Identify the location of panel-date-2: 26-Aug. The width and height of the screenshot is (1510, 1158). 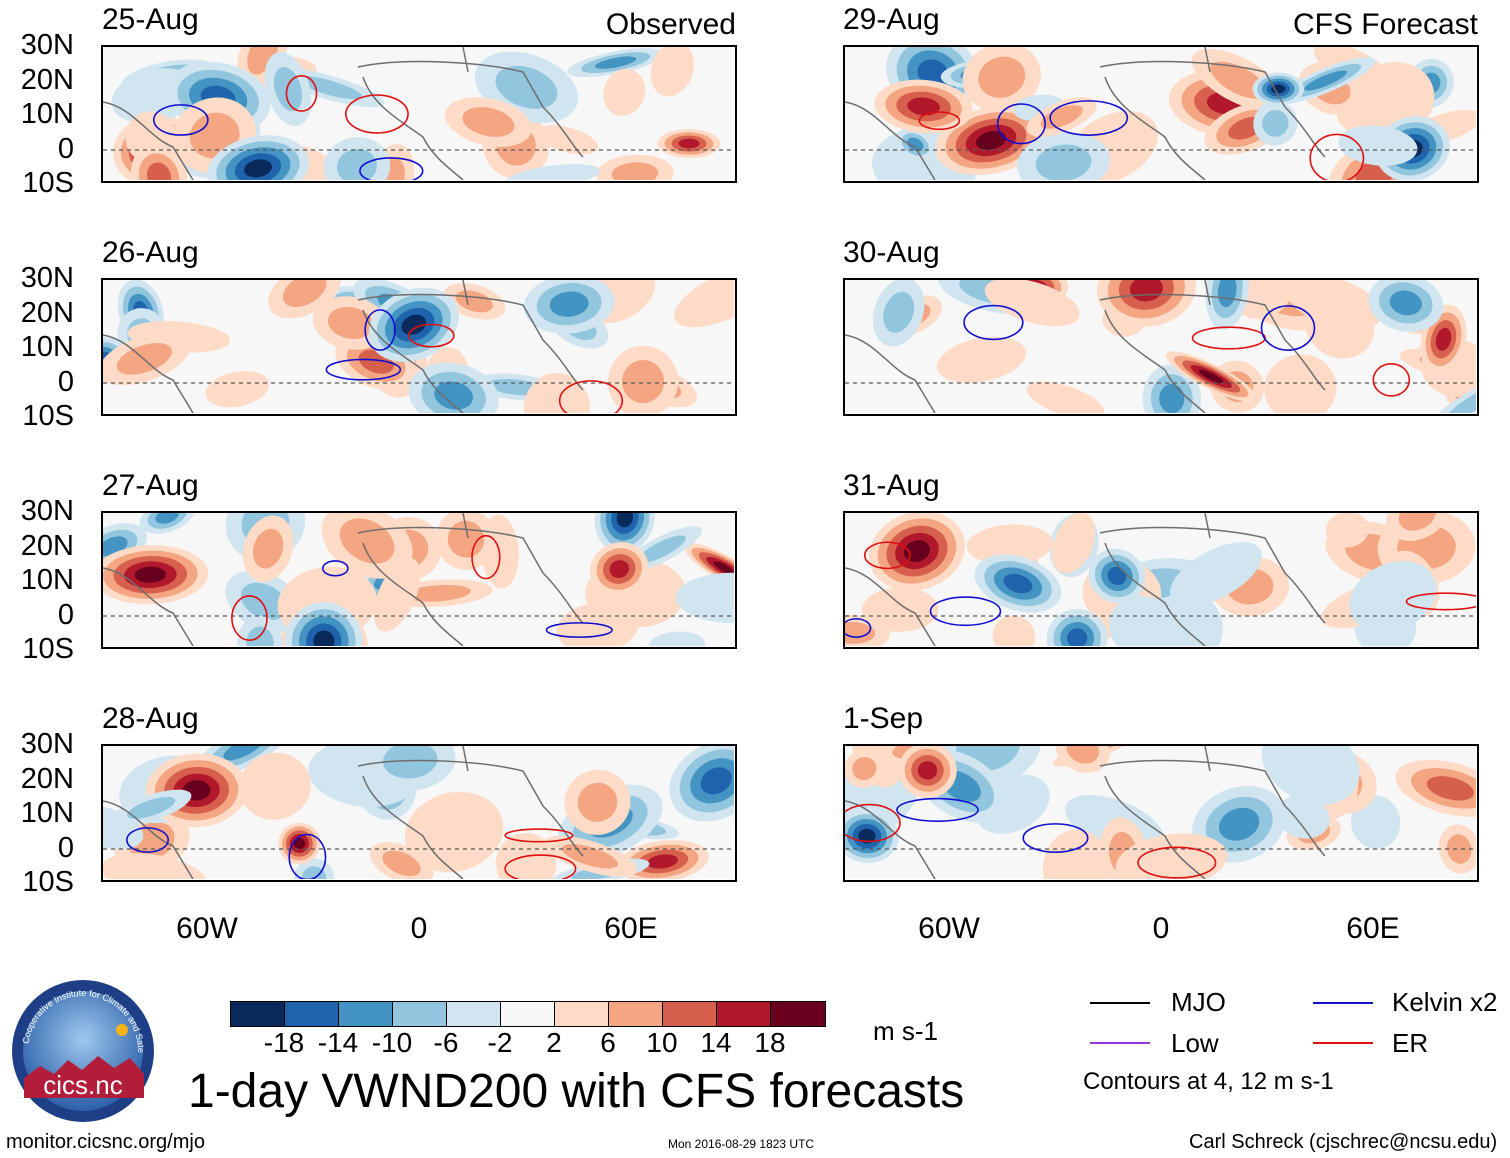
(150, 252).